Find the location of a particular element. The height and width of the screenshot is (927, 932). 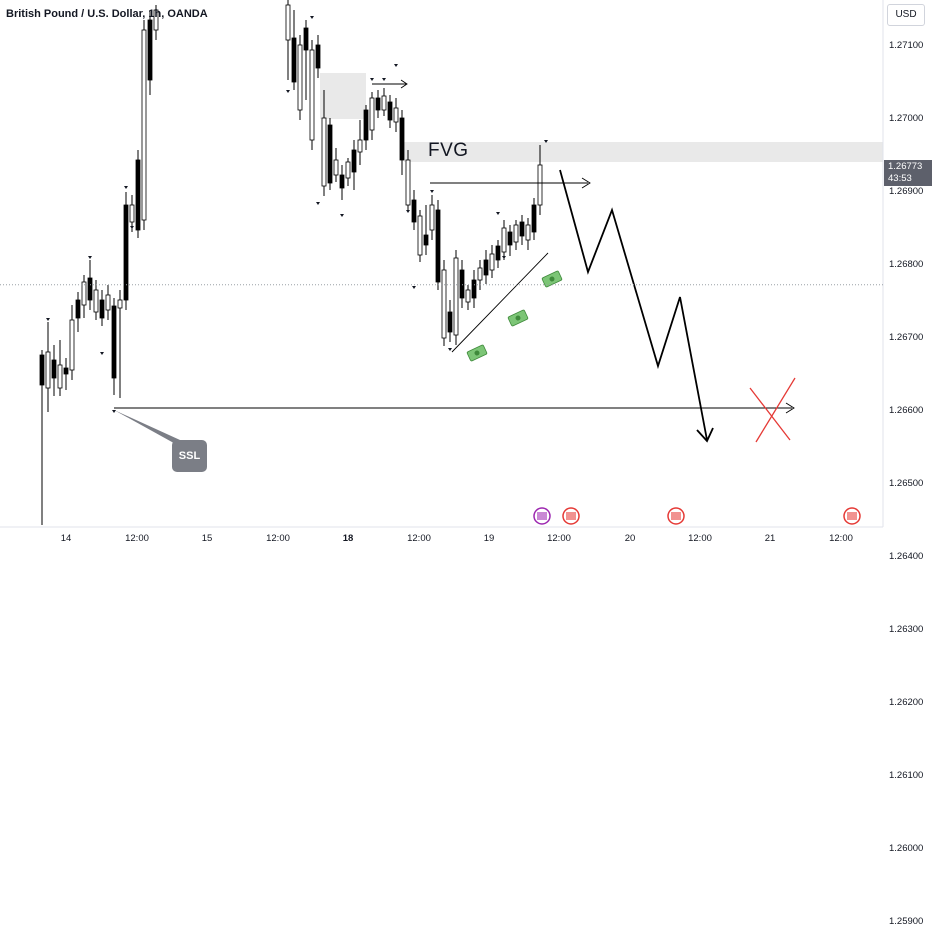

price-tick-label: 1.26200 is located at coordinates (906, 702).